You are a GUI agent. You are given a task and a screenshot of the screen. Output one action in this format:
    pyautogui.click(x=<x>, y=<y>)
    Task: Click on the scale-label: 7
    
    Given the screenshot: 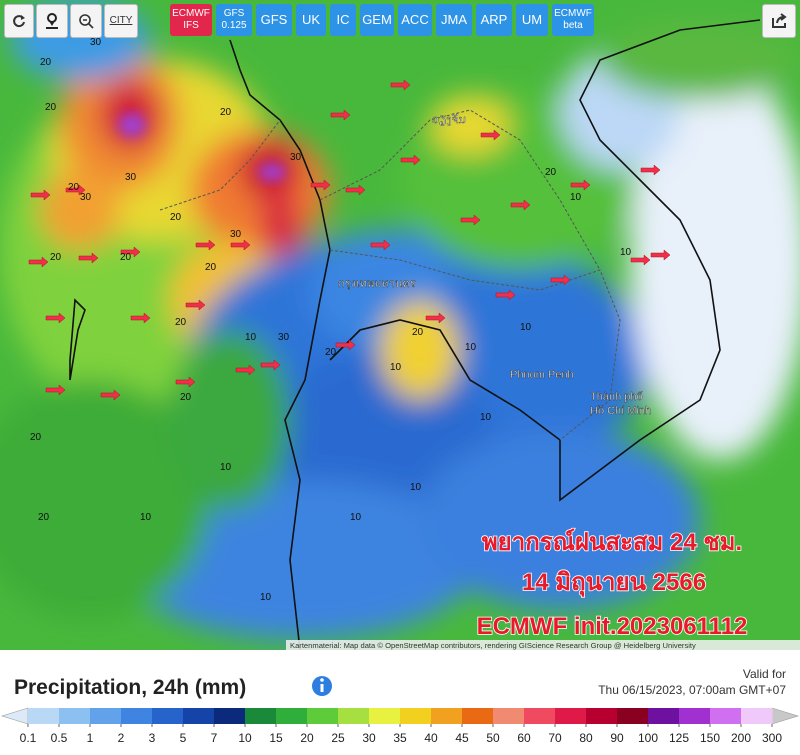 What is the action you would take?
    pyautogui.click(x=214, y=738)
    